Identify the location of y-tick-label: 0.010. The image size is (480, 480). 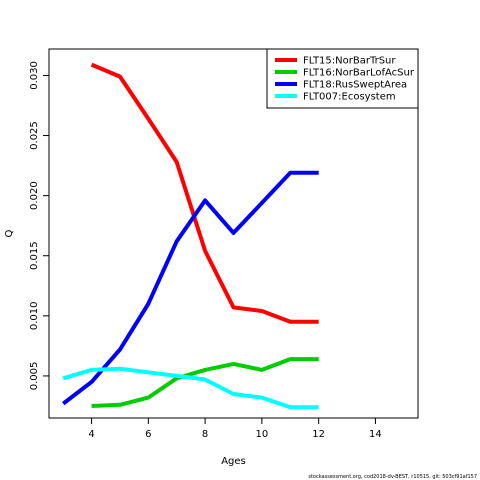
(34, 316).